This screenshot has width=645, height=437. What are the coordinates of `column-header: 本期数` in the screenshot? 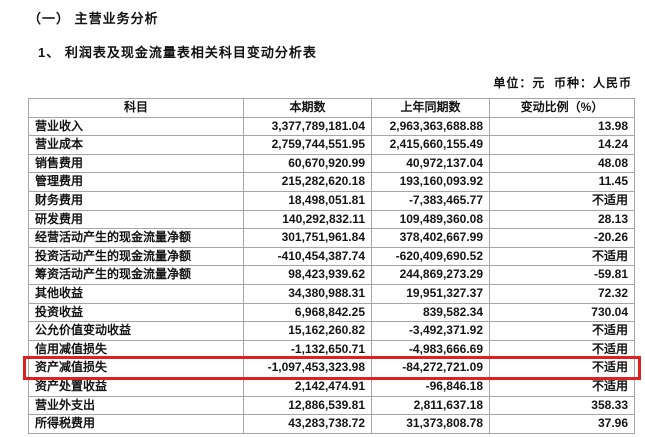 It's located at (307, 108).